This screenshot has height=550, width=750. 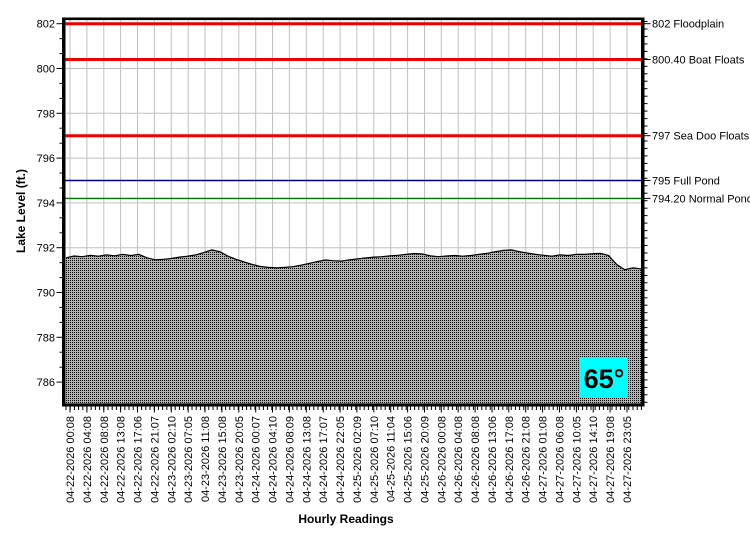 I want to click on x-tick-label: 04-27-2026 01:08, so click(x=544, y=459).